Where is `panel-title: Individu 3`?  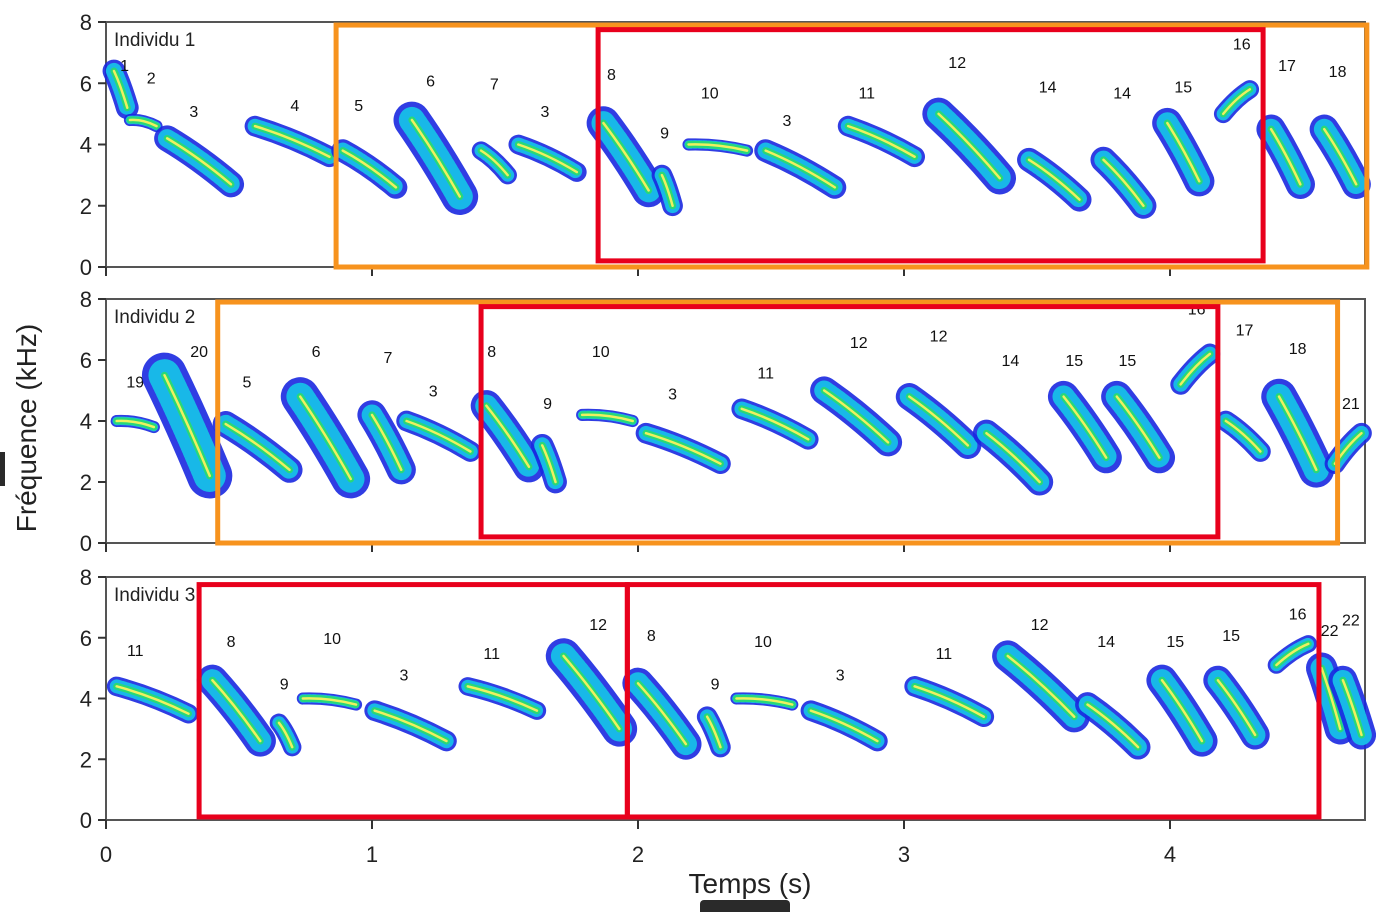 panel-title: Individu 3 is located at coordinates (154, 595).